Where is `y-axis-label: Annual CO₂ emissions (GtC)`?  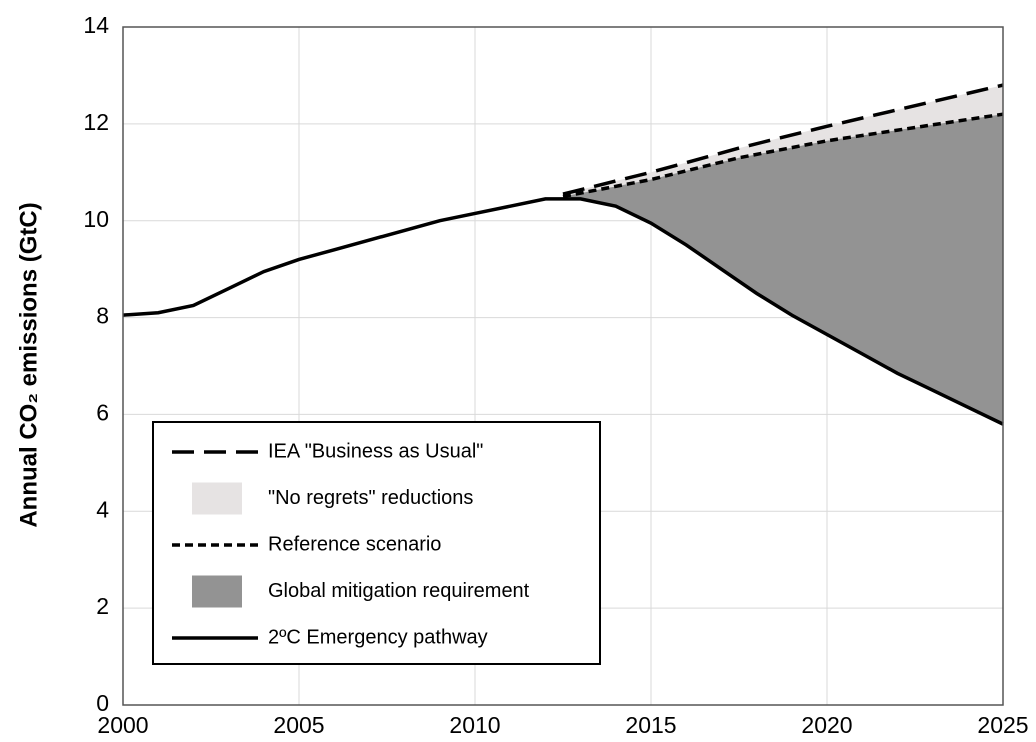
y-axis-label: Annual CO₂ emissions (GtC) is located at coordinates (28, 364).